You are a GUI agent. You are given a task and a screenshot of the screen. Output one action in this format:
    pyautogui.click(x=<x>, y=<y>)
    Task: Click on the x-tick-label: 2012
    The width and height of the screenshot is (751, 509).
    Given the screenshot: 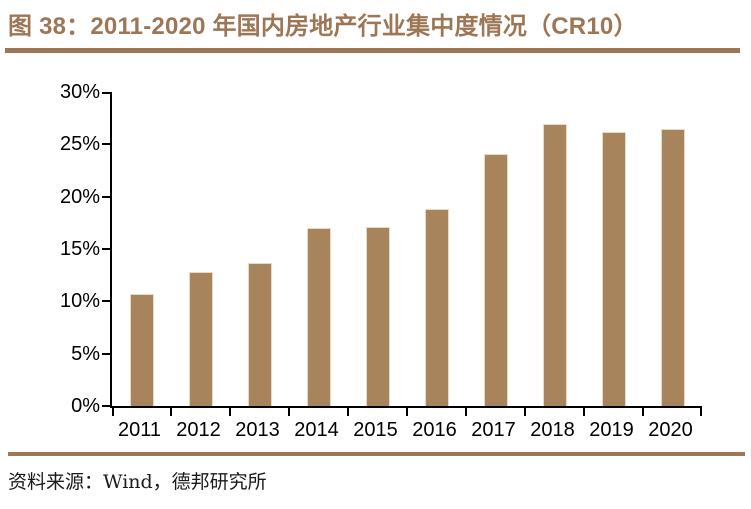 What is the action you would take?
    pyautogui.click(x=198, y=430)
    